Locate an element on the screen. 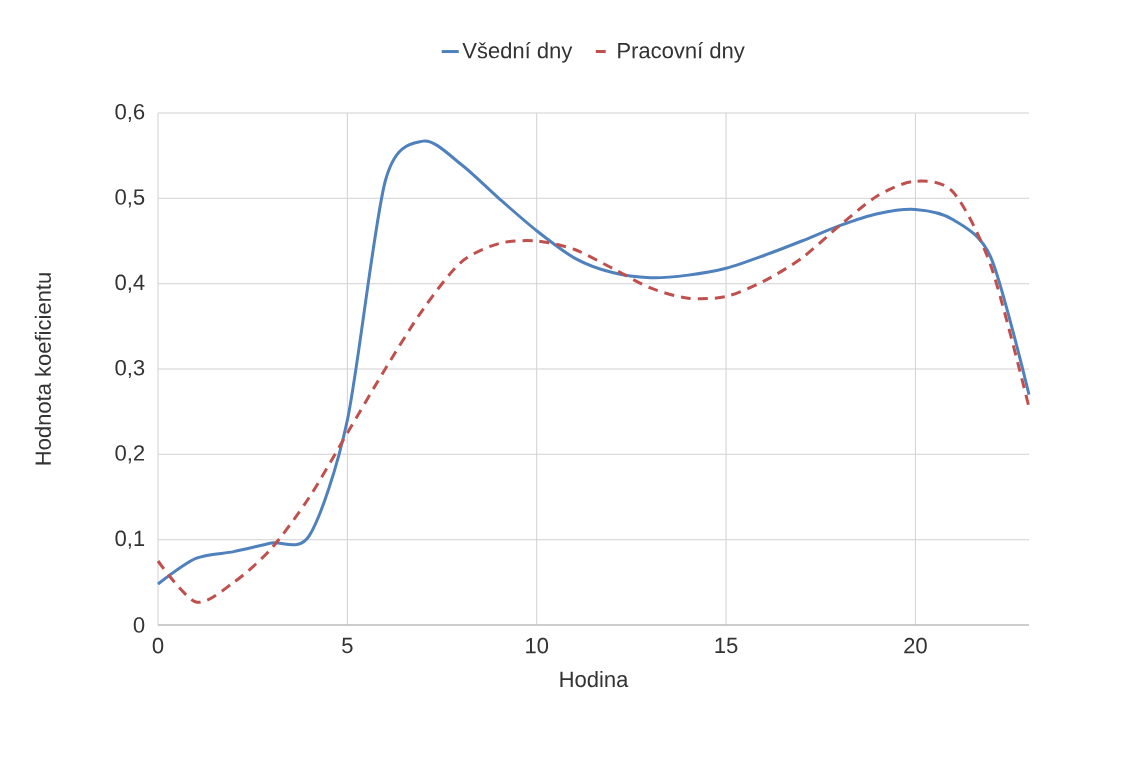  y-tick-label: 0,4 is located at coordinates (130, 283).